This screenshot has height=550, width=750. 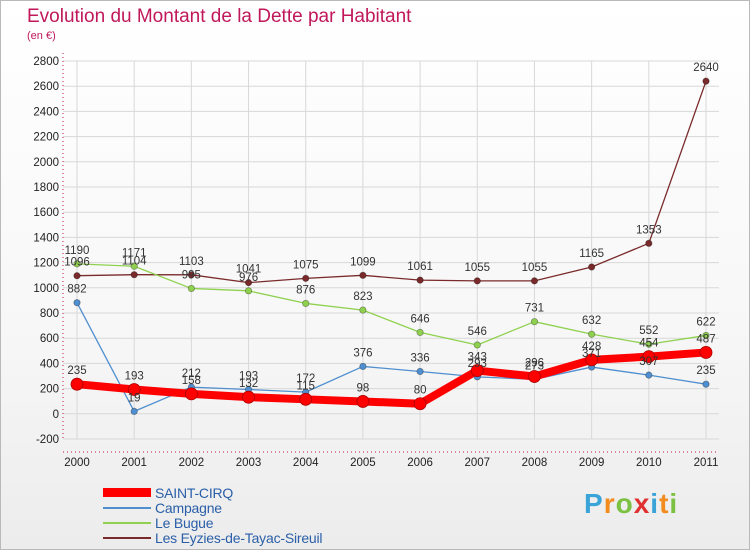 I want to click on data-label: 132, so click(x=248, y=384).